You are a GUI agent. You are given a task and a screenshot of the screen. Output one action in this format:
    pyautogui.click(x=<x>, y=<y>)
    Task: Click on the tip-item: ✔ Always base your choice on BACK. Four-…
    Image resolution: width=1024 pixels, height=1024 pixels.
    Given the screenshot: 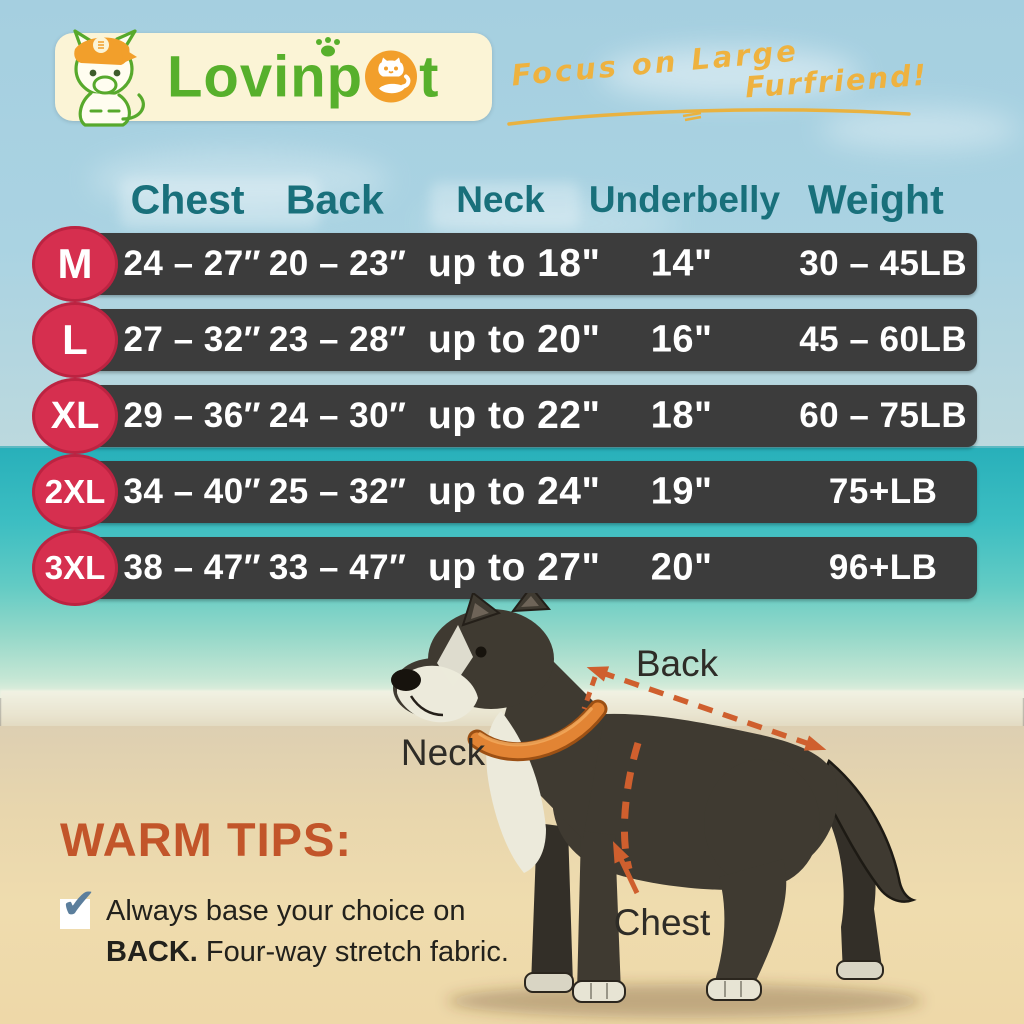 What is the action you would take?
    pyautogui.click(x=300, y=928)
    